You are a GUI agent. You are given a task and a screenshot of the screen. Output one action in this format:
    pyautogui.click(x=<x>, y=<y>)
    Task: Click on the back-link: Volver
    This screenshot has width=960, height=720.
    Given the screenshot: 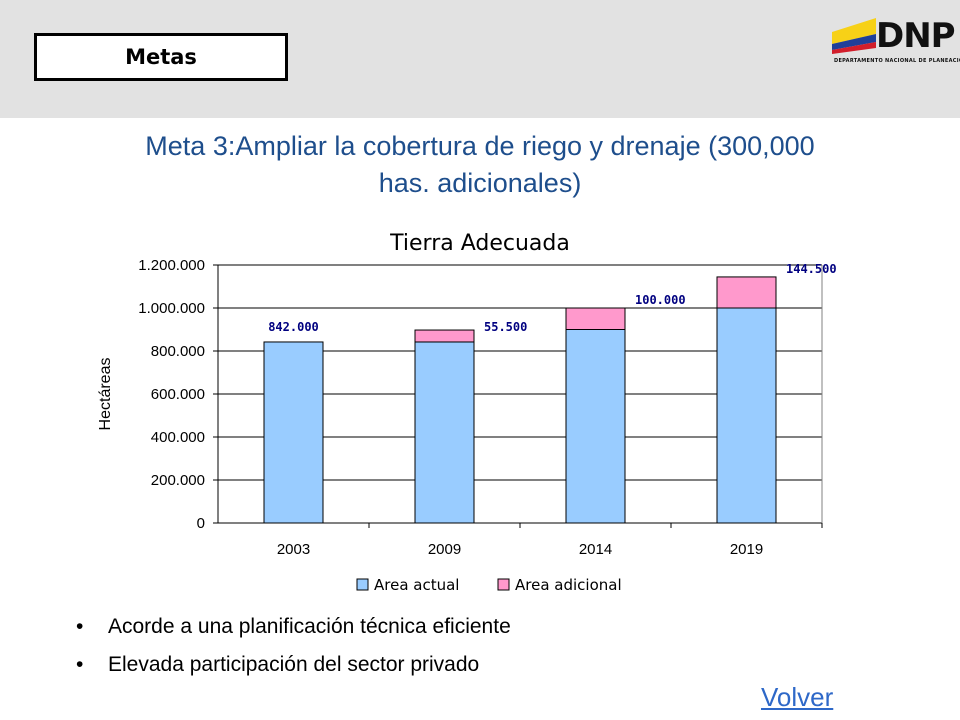 What is the action you would take?
    pyautogui.click(x=797, y=697)
    